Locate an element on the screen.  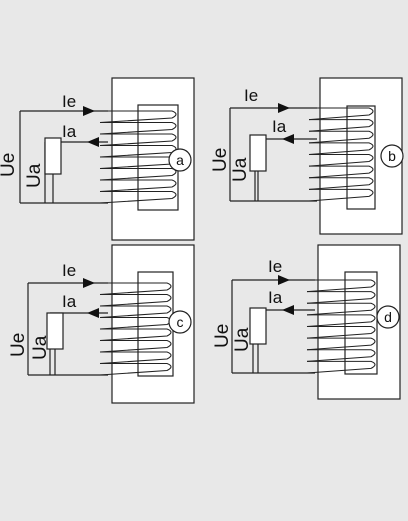
core-window is located at coordinates (361, 157).